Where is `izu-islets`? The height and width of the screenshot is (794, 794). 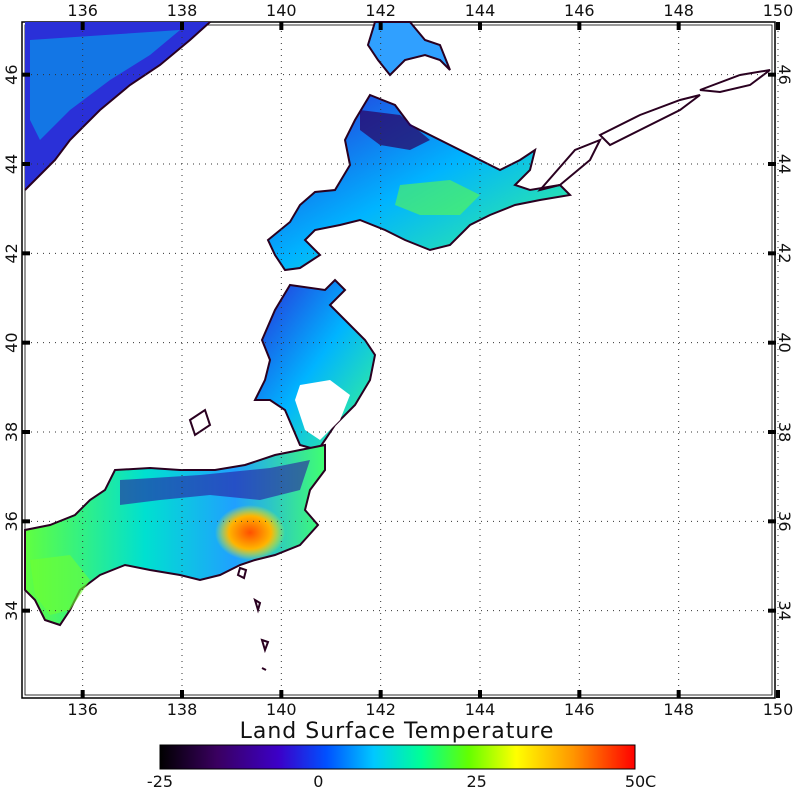
izu-islets is located at coordinates (253, 618).